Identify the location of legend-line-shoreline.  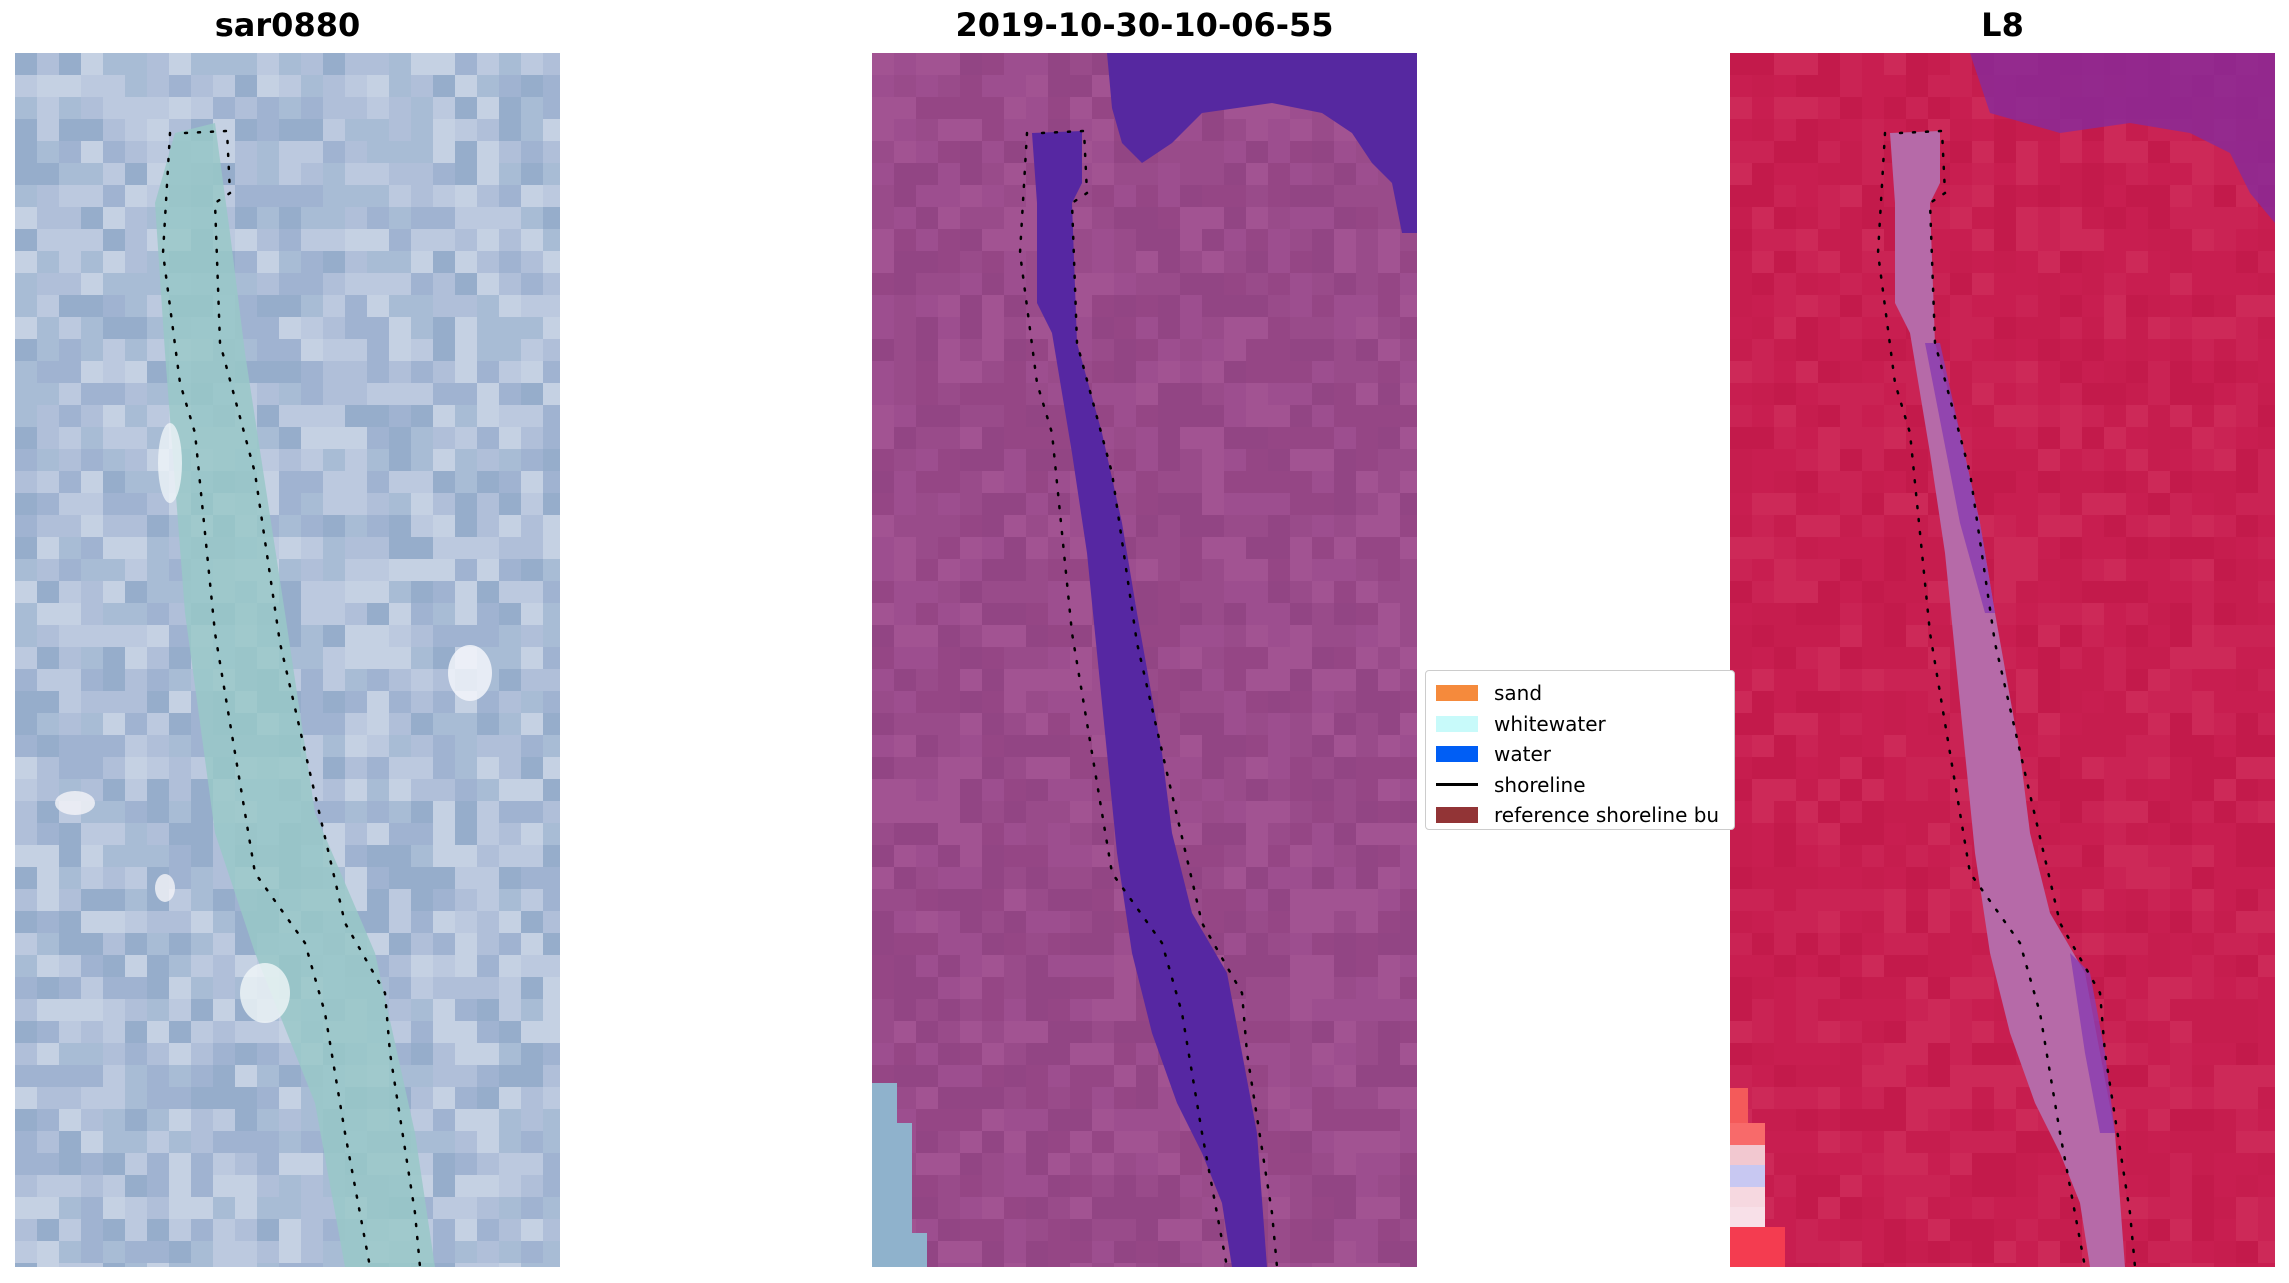
(1457, 785).